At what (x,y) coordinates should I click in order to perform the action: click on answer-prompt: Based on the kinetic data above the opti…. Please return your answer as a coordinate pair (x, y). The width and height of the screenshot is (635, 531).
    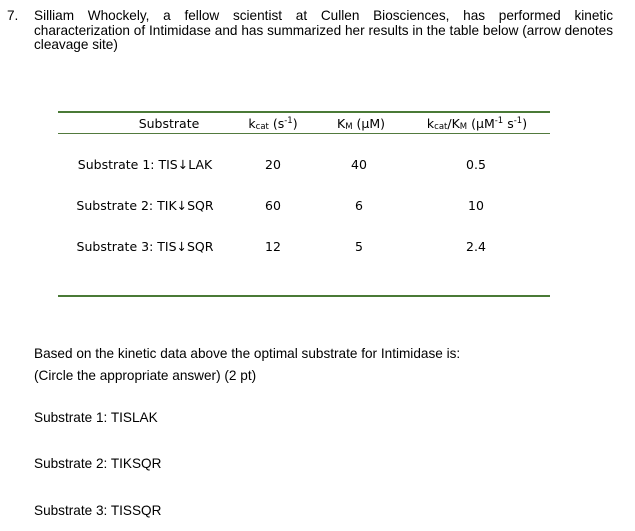
    Looking at the image, I should click on (247, 365).